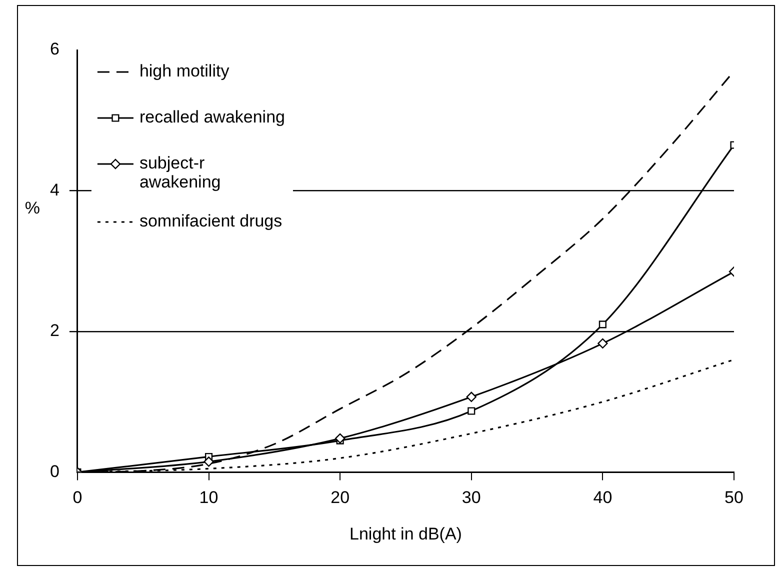  I want to click on x-tick-label: 40, so click(602, 498).